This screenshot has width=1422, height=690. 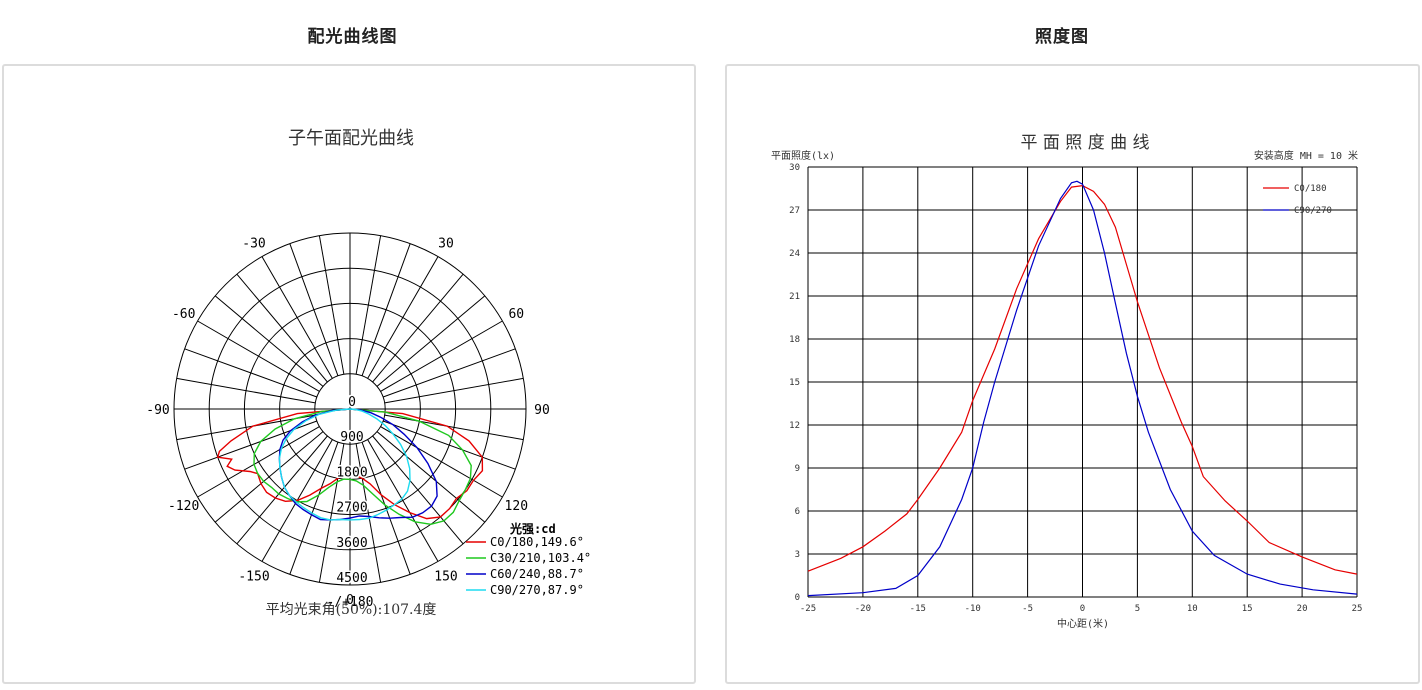 I want to click on polar-angle-label: 60, so click(x=516, y=314).